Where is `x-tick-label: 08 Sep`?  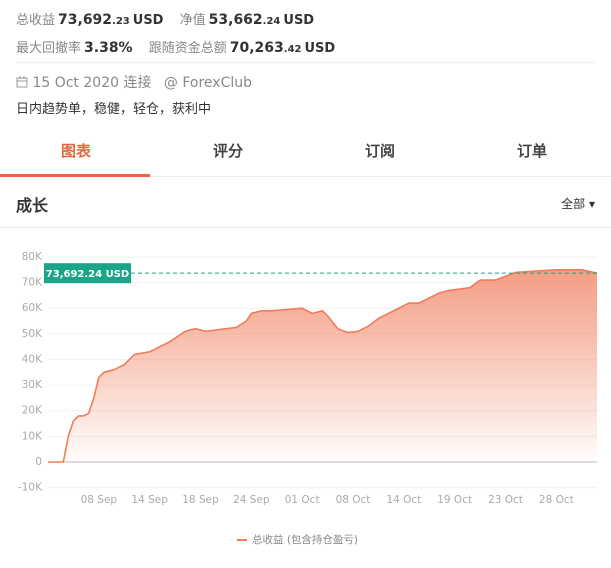 x-tick-label: 08 Sep is located at coordinates (99, 500).